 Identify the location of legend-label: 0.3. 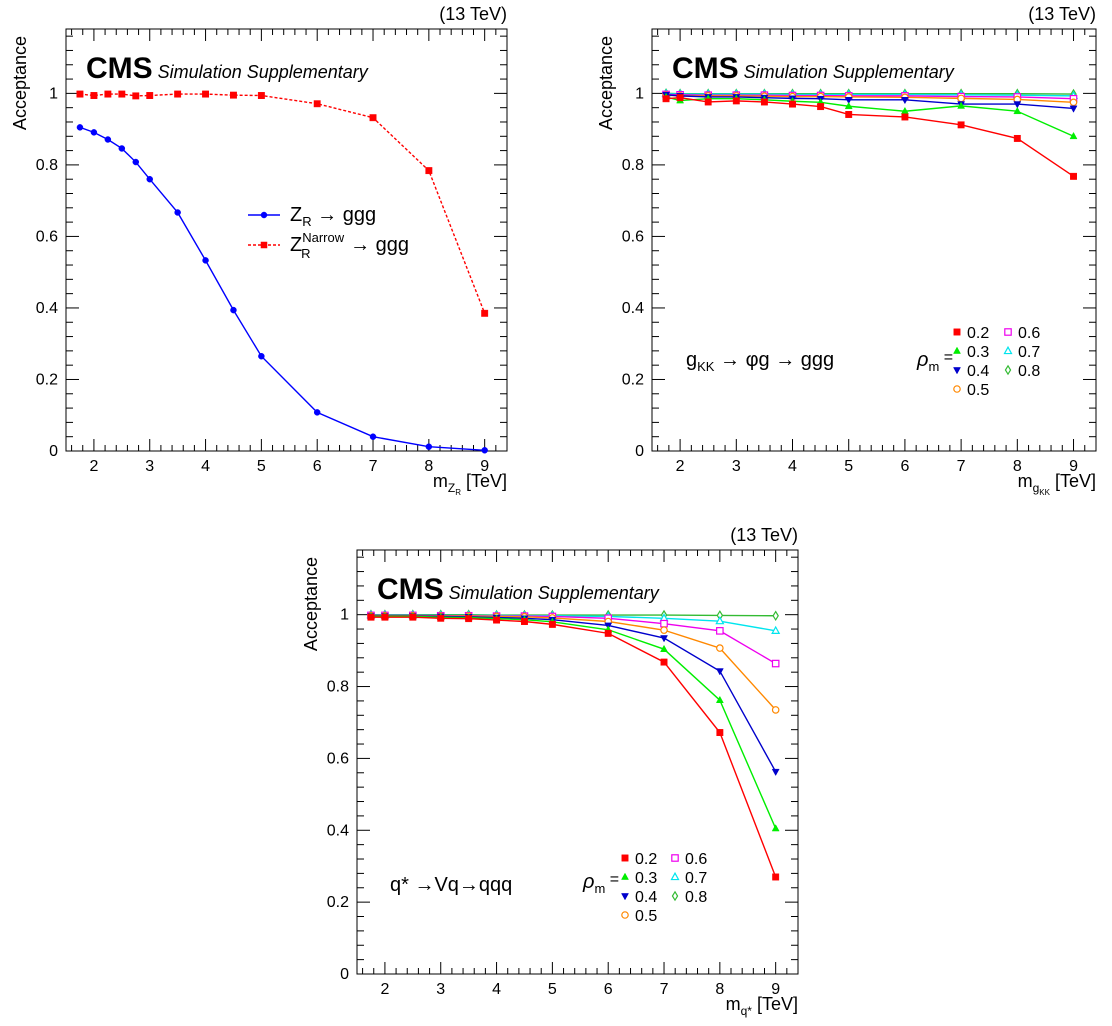
(978, 352).